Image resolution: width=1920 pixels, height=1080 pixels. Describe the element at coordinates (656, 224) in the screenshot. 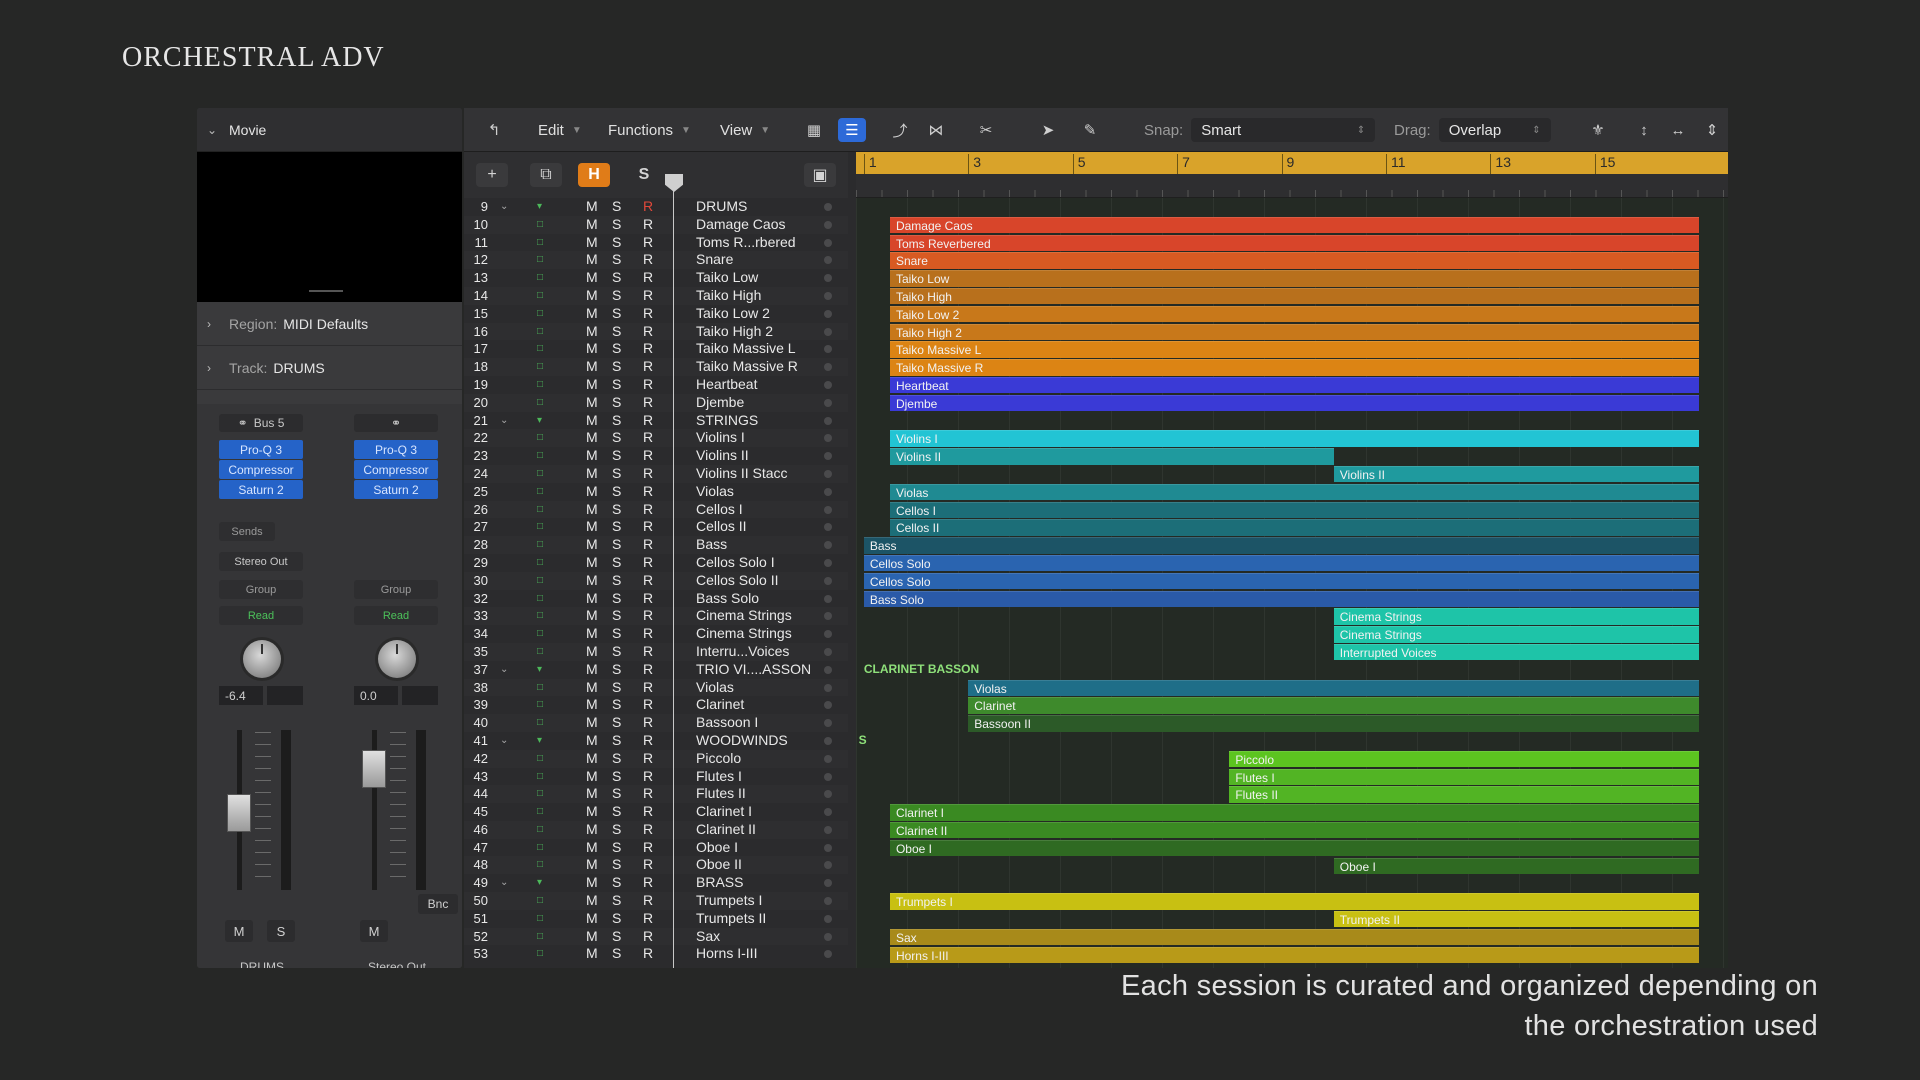

I see `track-row: 10 □ M S R Damage Caos` at that location.